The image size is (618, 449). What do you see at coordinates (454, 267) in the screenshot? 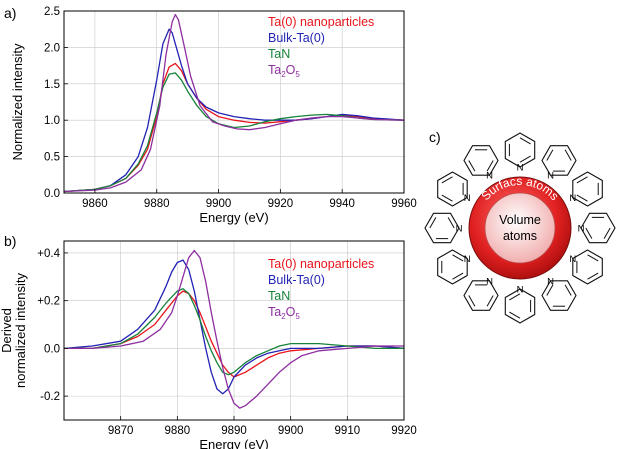
I see `pyridine-ring-8: N` at bounding box center [454, 267].